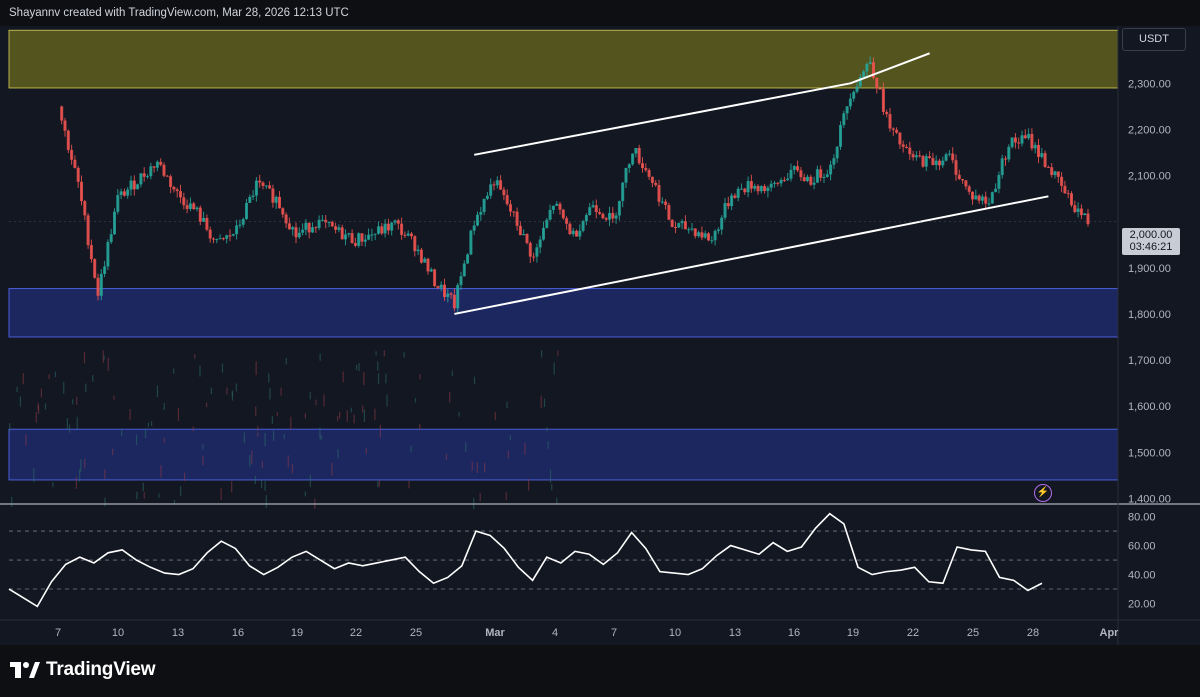 The width and height of the screenshot is (1200, 697). Describe the element at coordinates (1110, 633) in the screenshot. I see `time-tick-label: Apr` at that location.